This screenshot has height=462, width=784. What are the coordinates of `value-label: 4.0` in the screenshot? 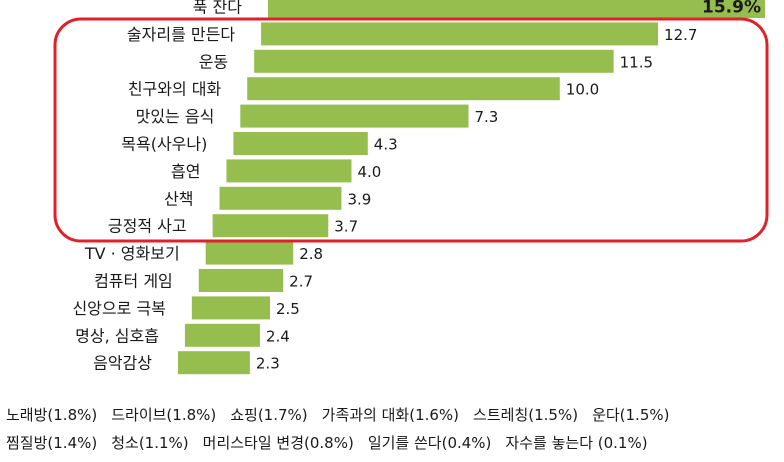 It's located at (369, 172).